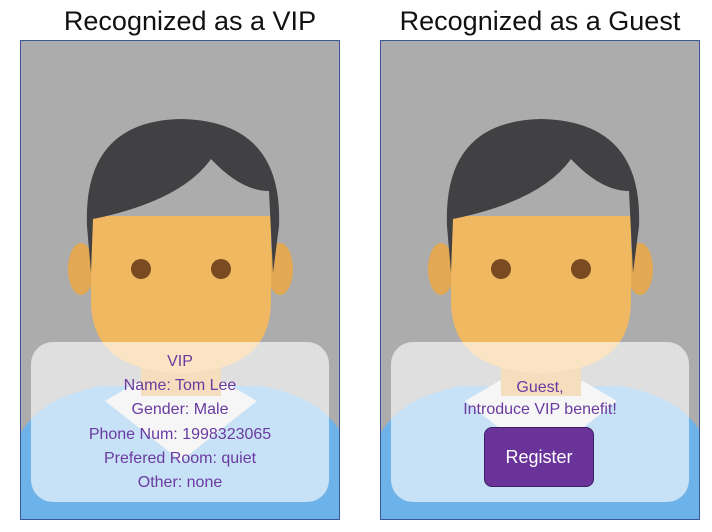  What do you see at coordinates (540, 387) in the screenshot?
I see `guest-status-line: Guest,` at bounding box center [540, 387].